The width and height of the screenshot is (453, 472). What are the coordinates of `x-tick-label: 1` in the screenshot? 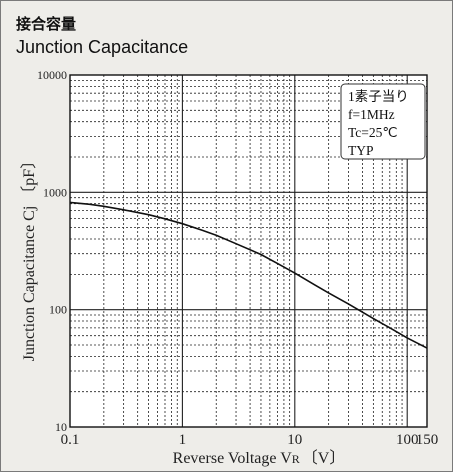 It's located at (183, 440).